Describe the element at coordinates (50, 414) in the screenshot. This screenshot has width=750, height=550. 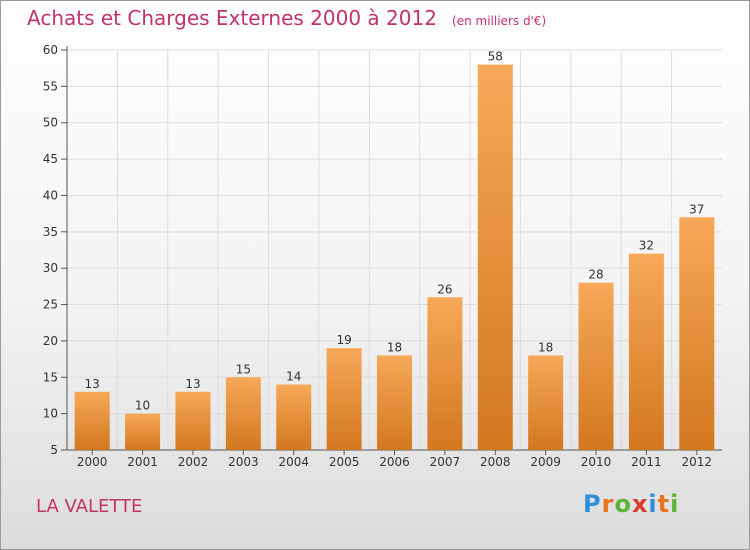
I see `y-tick-label: 10` at that location.